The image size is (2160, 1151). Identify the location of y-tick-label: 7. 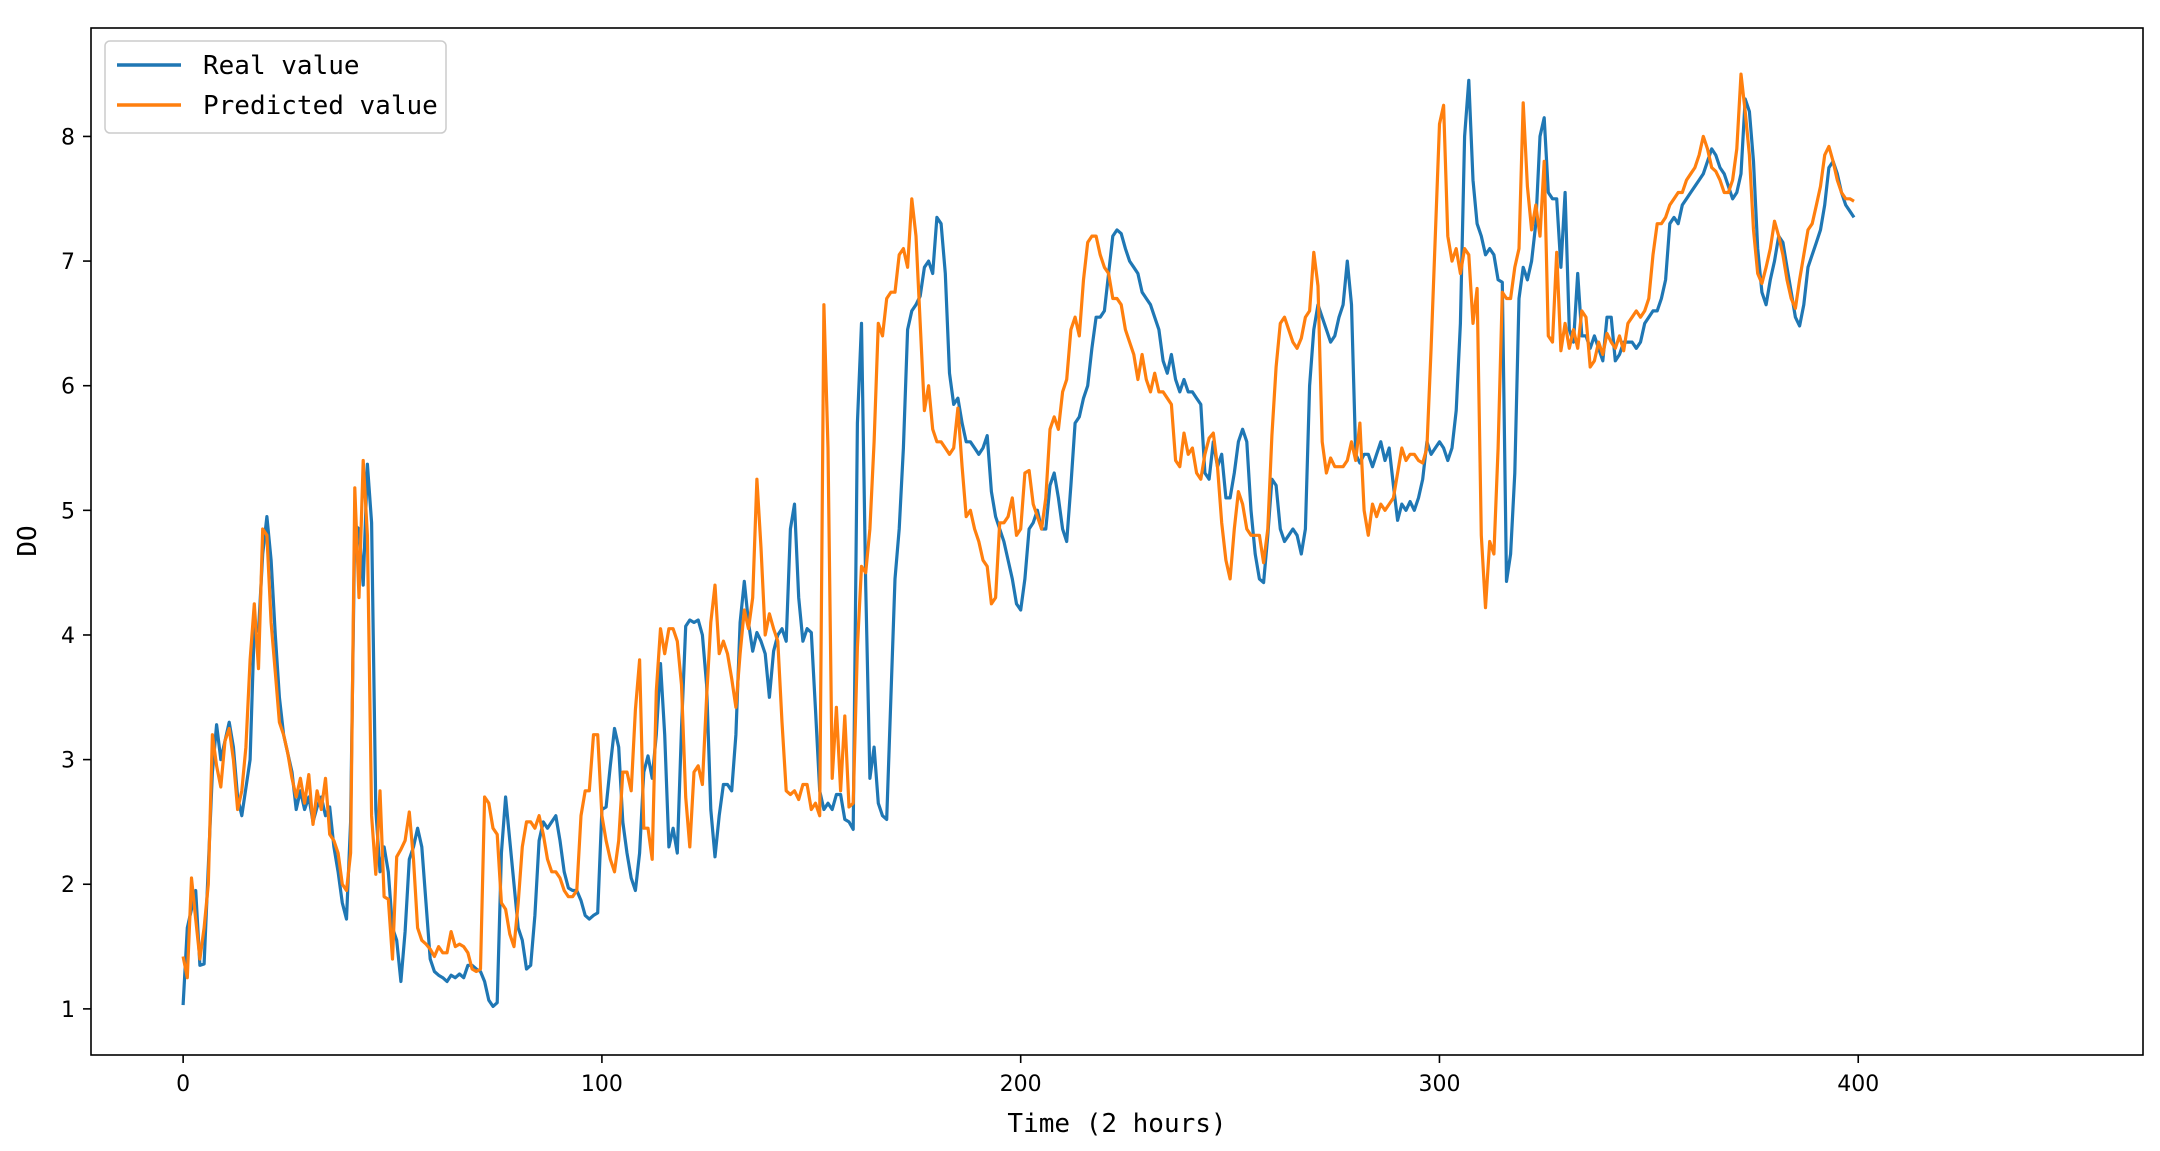
(68, 262).